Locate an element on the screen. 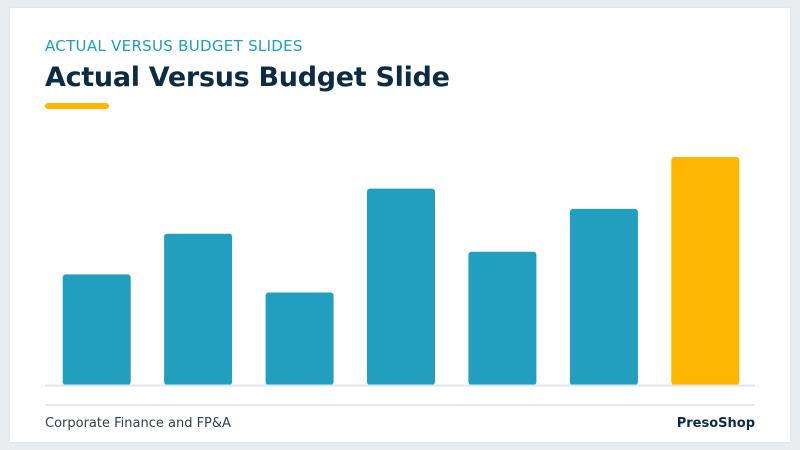  slide-title: Actual Versus Budget Slide is located at coordinates (247, 77).